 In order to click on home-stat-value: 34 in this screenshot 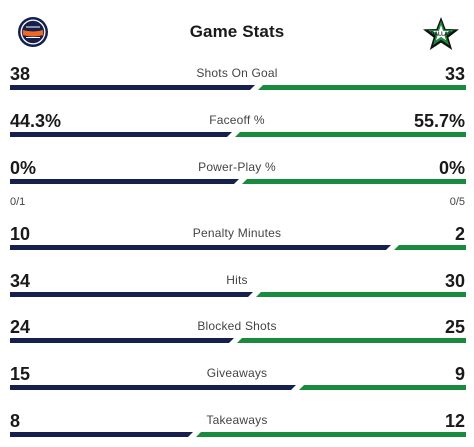, I will do `click(20, 281)`.